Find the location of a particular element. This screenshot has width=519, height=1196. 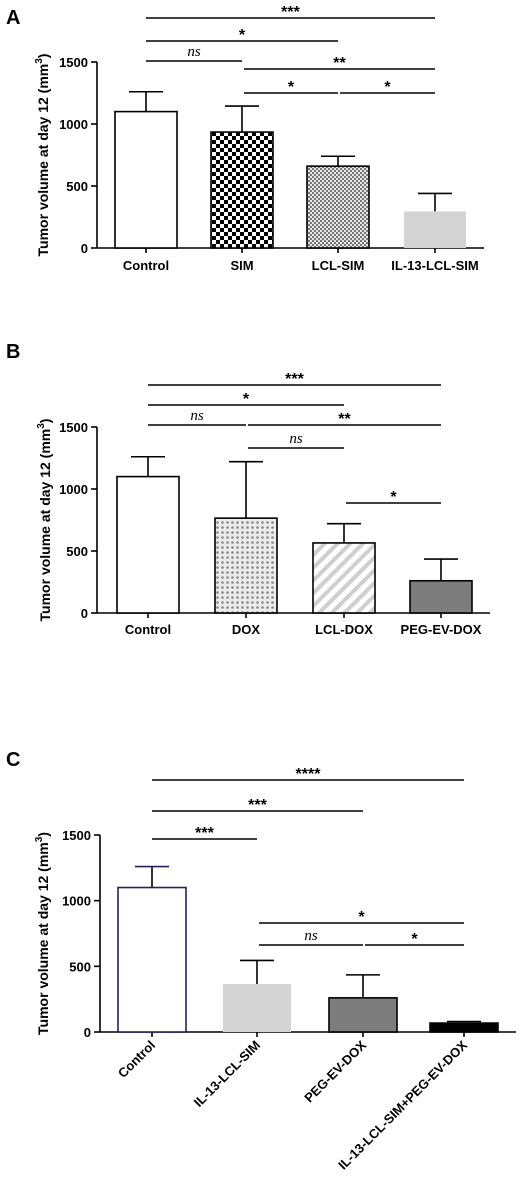

panel-a-letter: A is located at coordinates (13, 18).